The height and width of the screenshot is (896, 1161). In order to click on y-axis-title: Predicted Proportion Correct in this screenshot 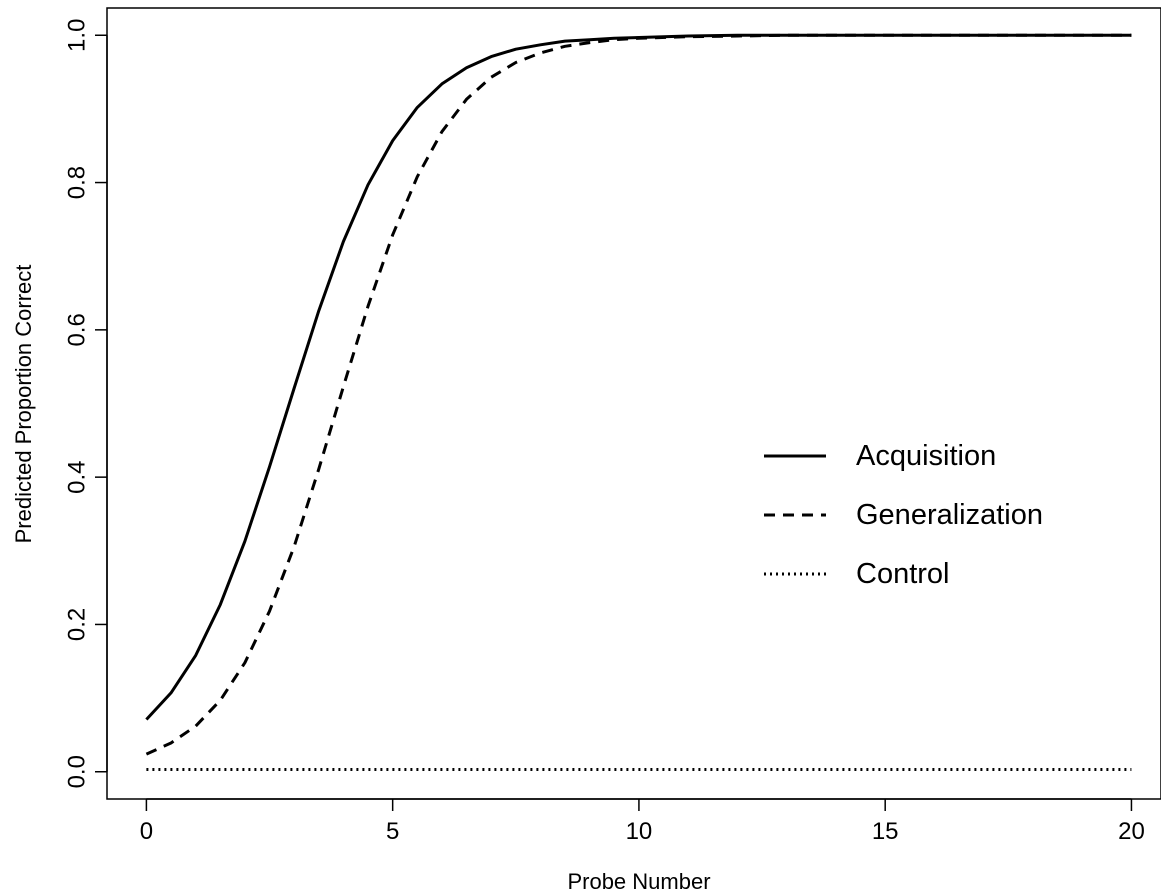, I will do `click(23, 404)`.